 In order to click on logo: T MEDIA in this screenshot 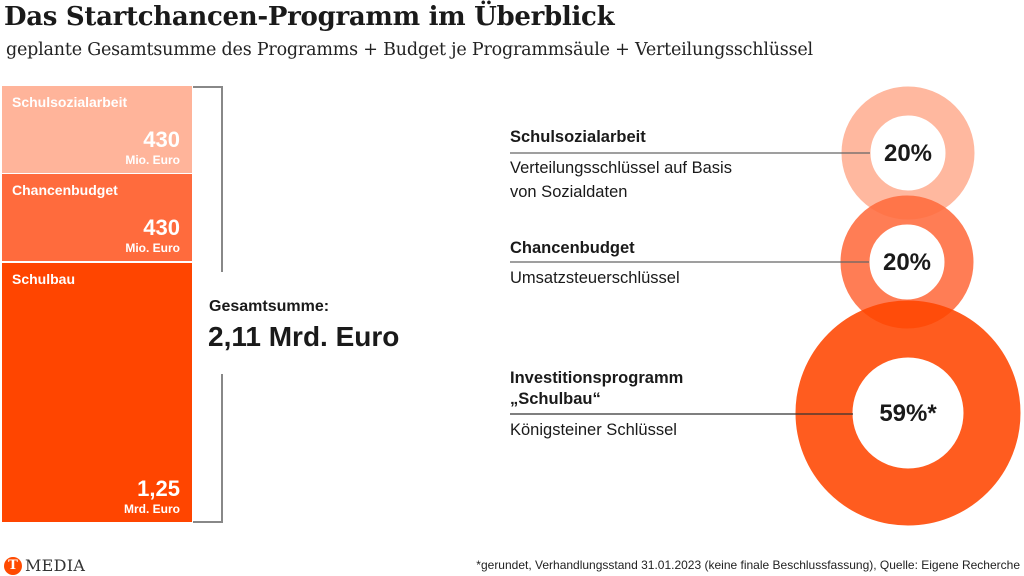, I will do `click(44, 565)`.